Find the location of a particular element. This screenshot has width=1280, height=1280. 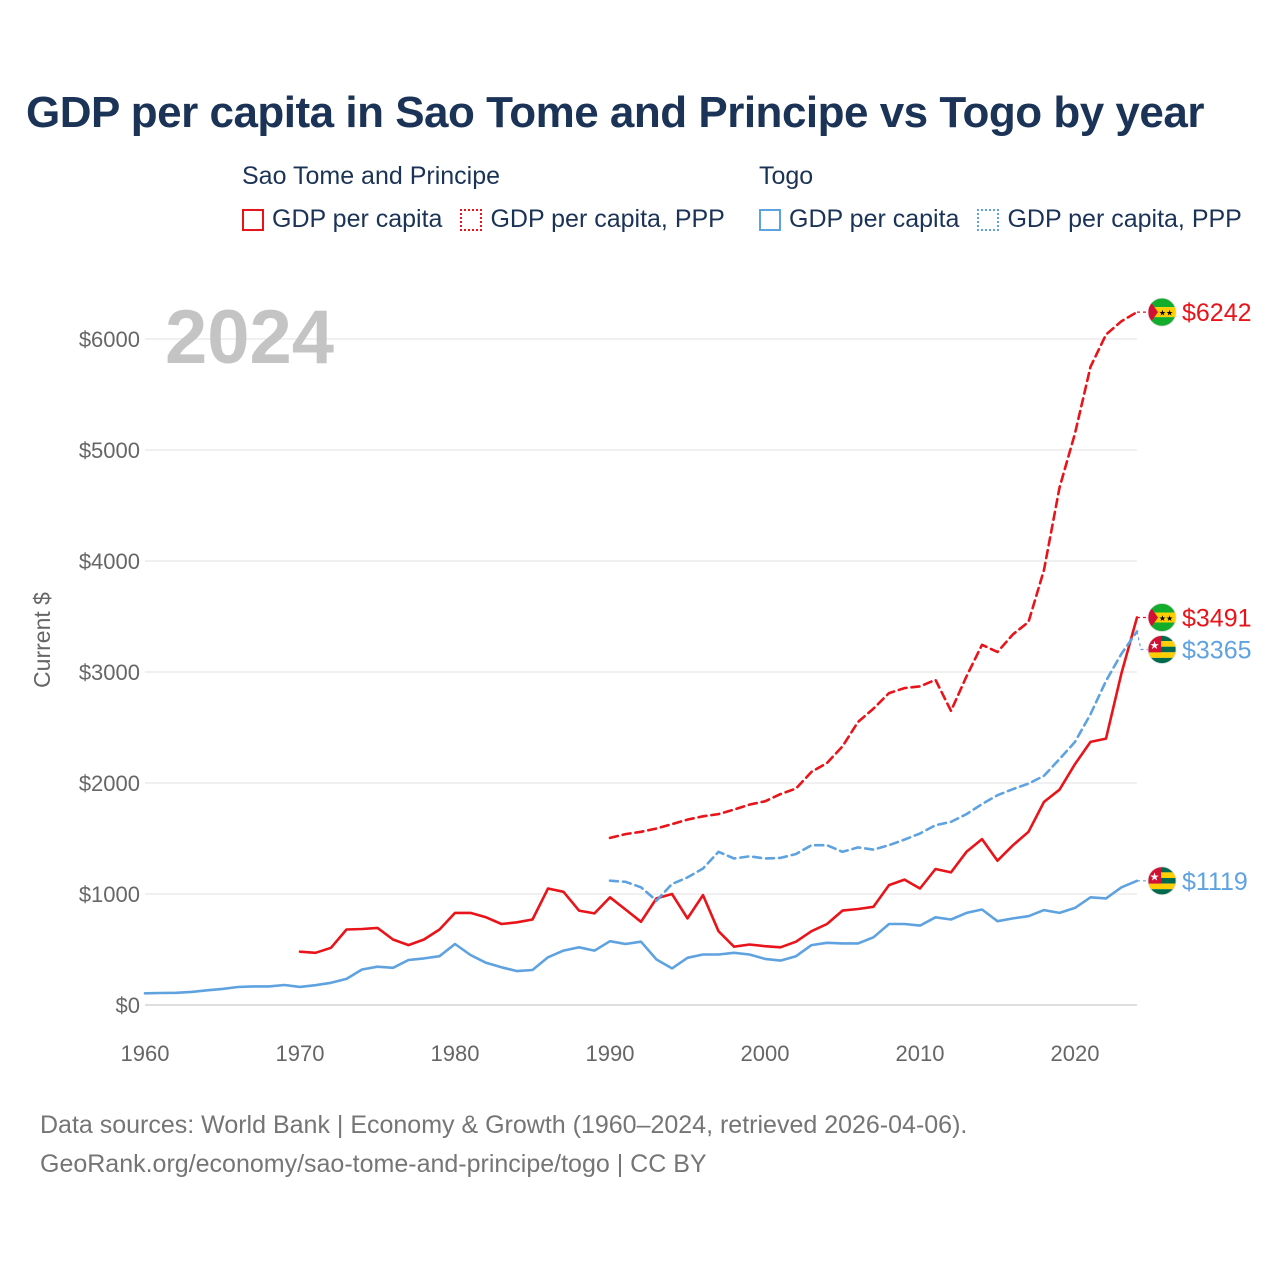

year-watermark: 2024 is located at coordinates (249, 337).